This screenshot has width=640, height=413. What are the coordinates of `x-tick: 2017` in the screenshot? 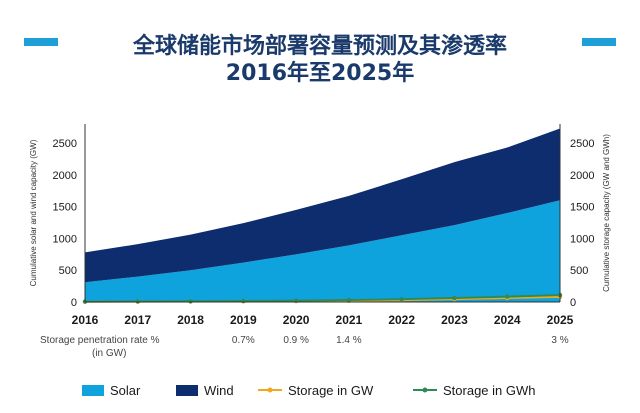 It's located at (137, 320).